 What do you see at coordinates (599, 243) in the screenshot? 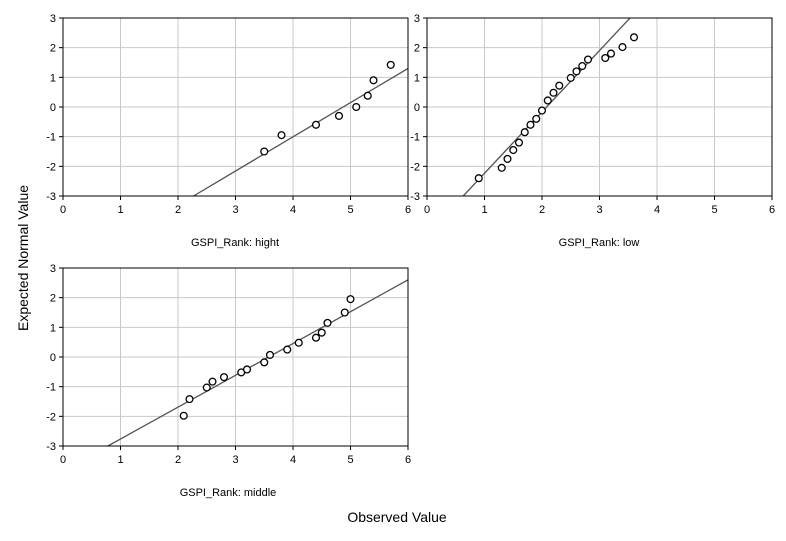
I see `panel-title: GSPI_Rank: low` at bounding box center [599, 243].